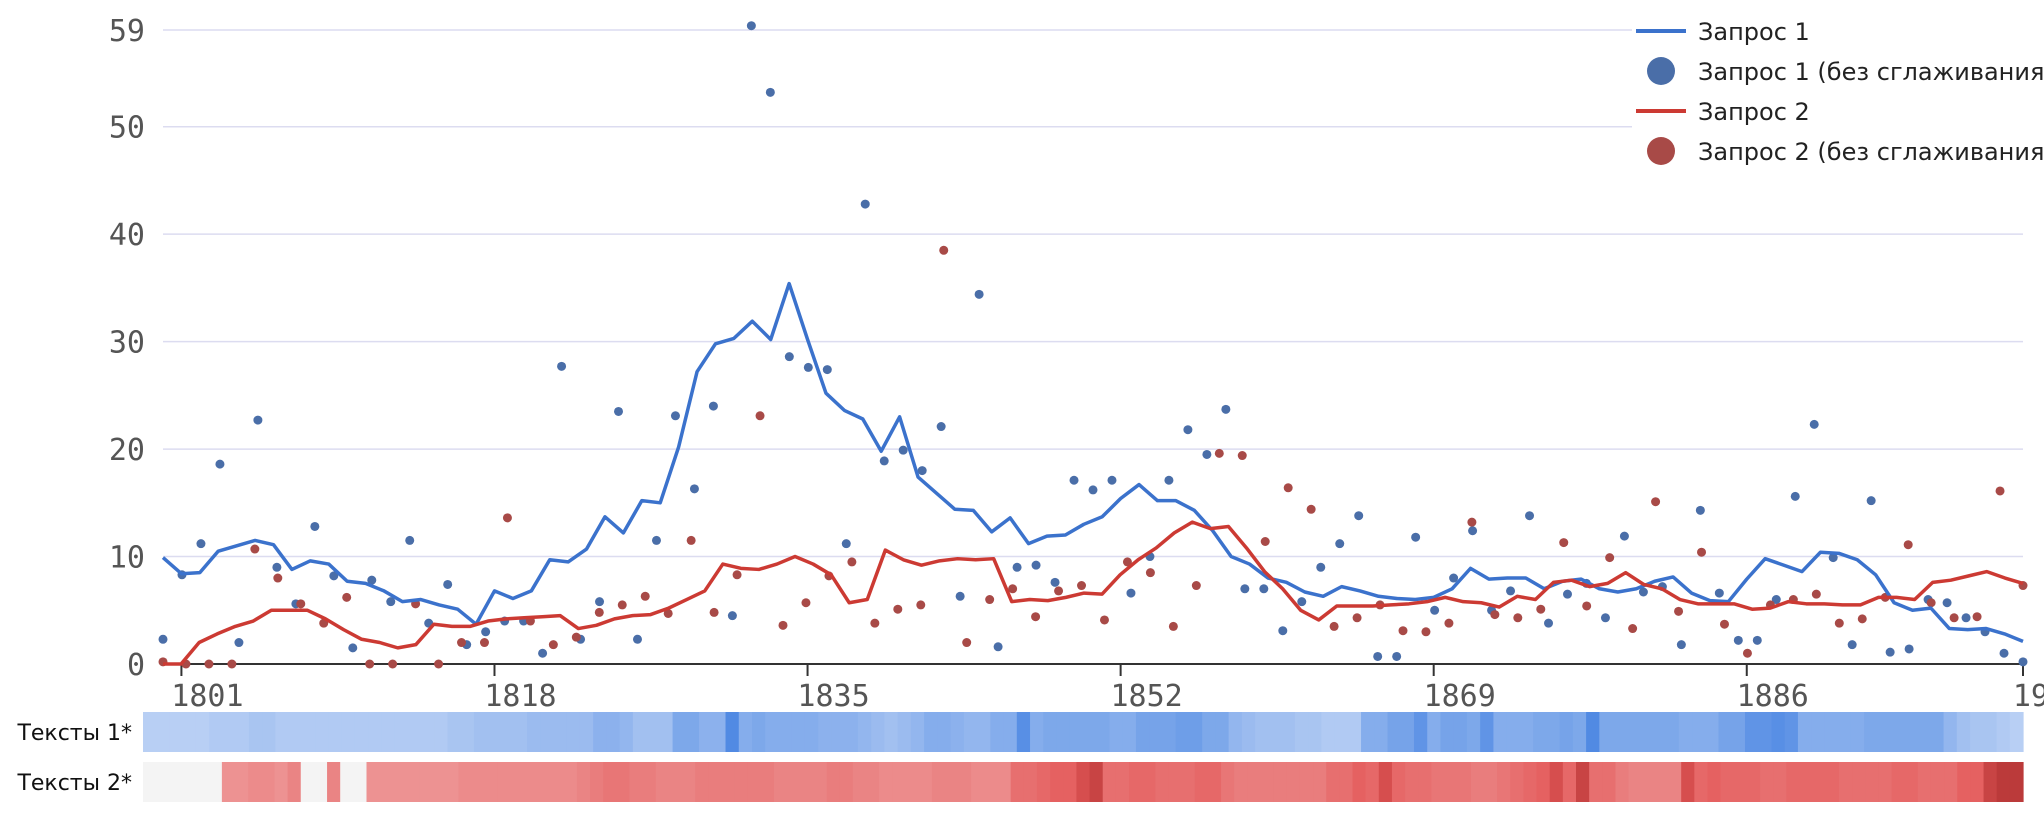 Image resolution: width=2044 pixels, height=840 pixels. I want to click on legend-label: Запрос 2, so click(1754, 112).